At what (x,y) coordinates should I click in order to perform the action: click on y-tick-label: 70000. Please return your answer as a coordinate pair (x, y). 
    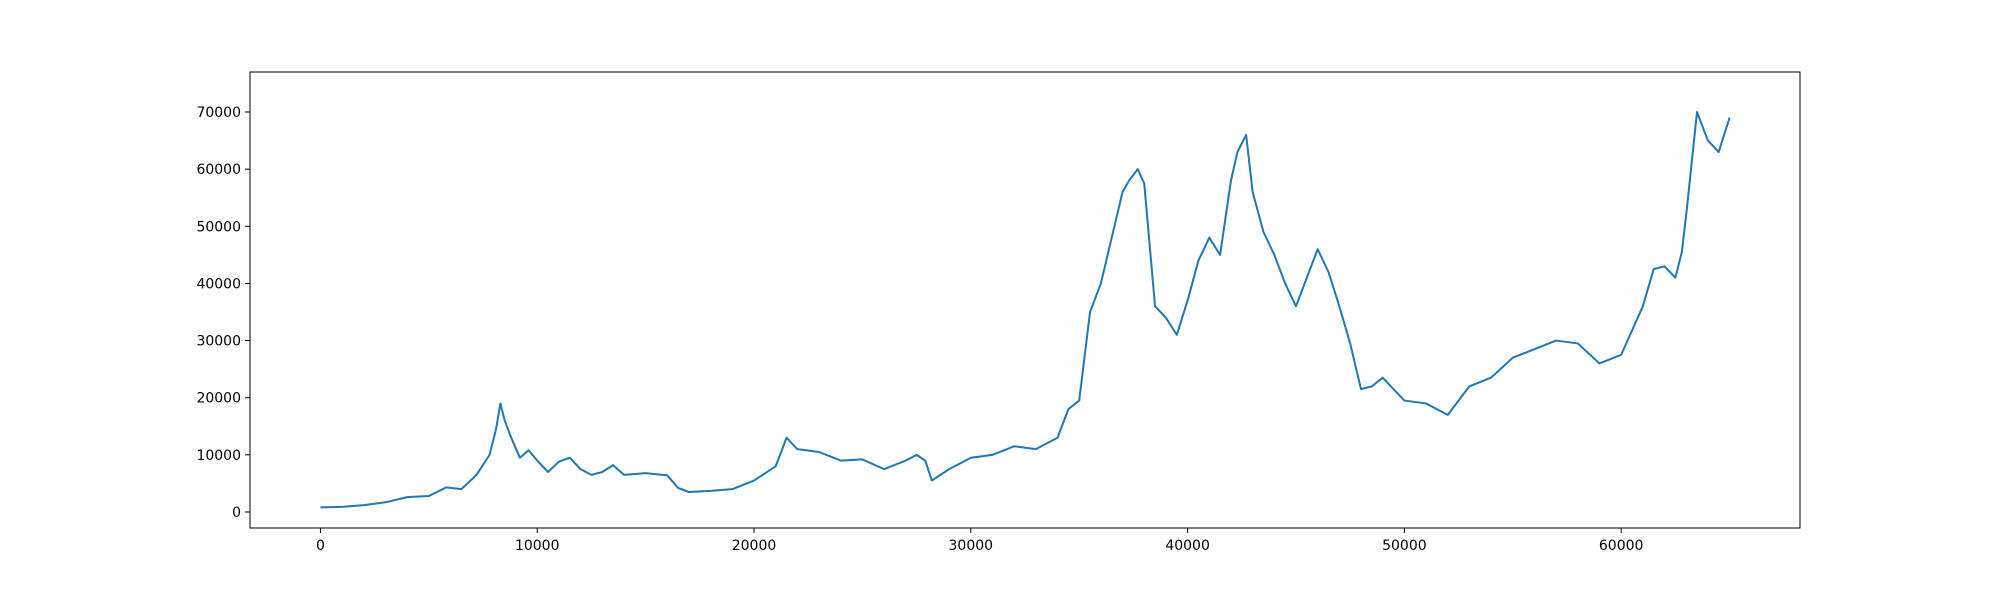
    Looking at the image, I should click on (218, 113).